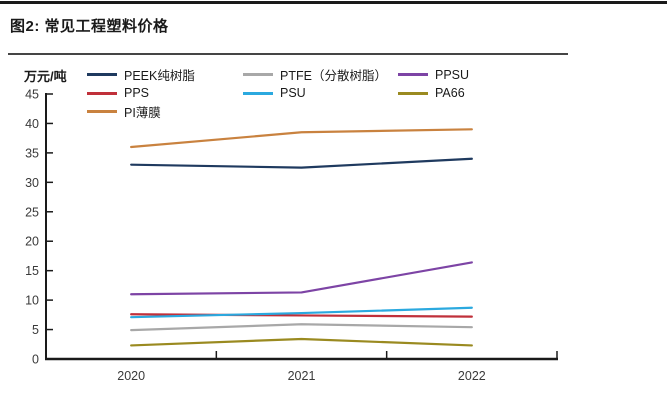 The image size is (667, 417). What do you see at coordinates (32, 153) in the screenshot?
I see `y-tick-label: 35` at bounding box center [32, 153].